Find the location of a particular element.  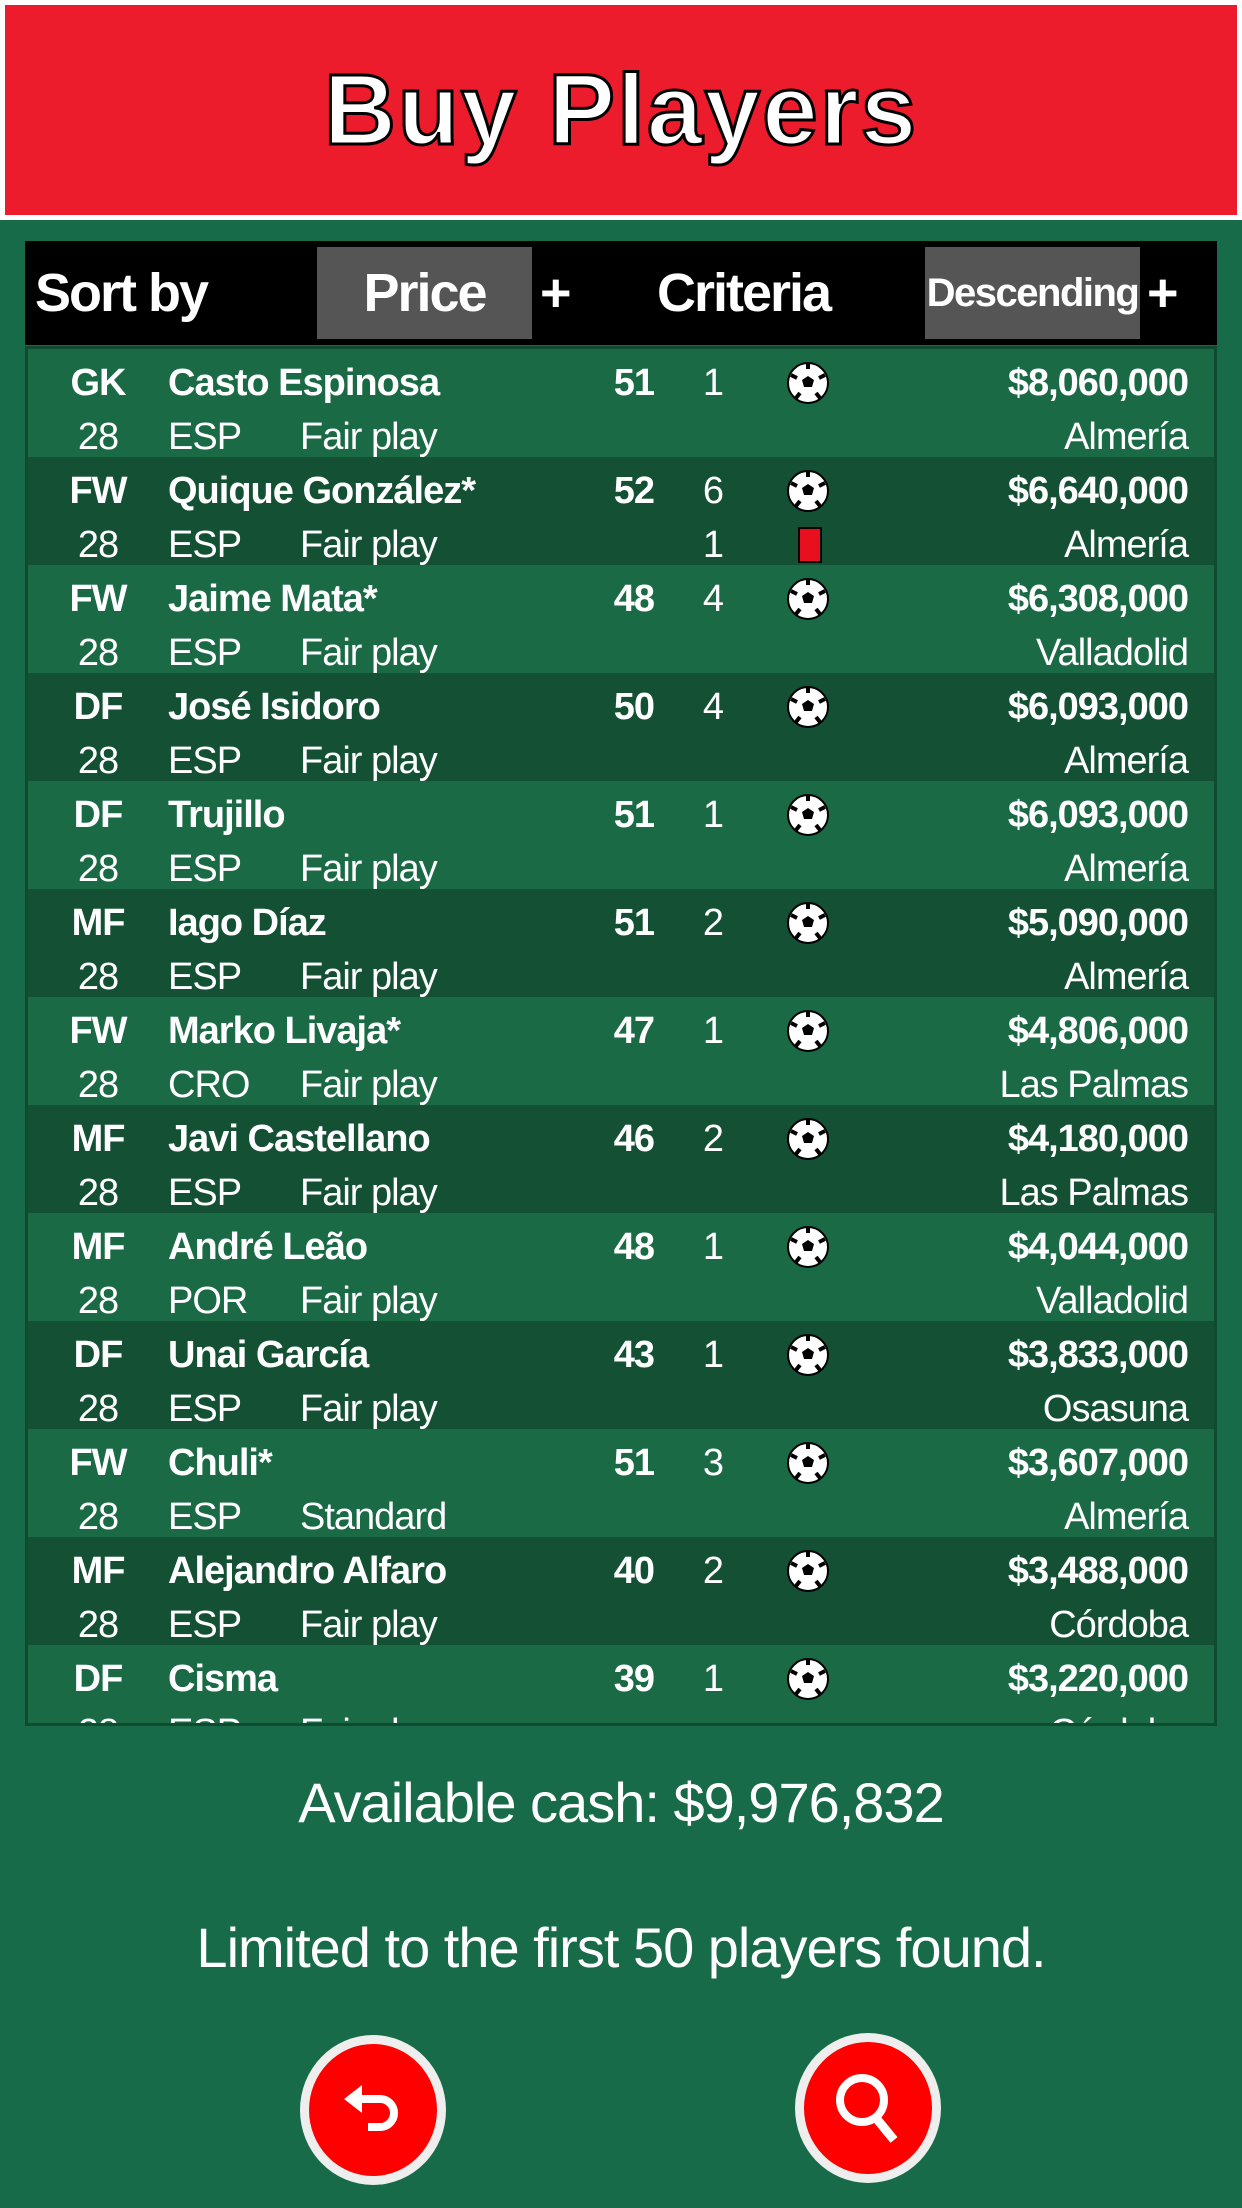

back-button is located at coordinates (373, 2110).